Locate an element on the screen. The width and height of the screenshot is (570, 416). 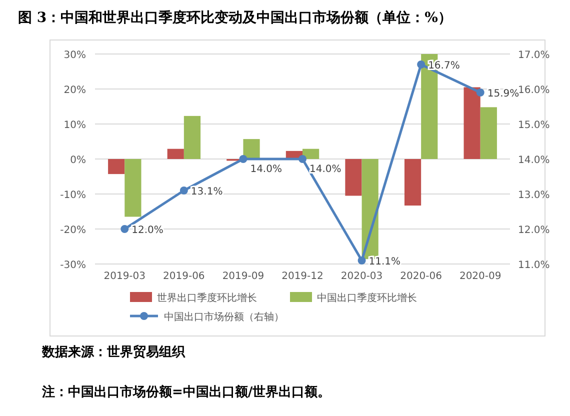
y2-tick-label: 13.0% is located at coordinates (534, 195).